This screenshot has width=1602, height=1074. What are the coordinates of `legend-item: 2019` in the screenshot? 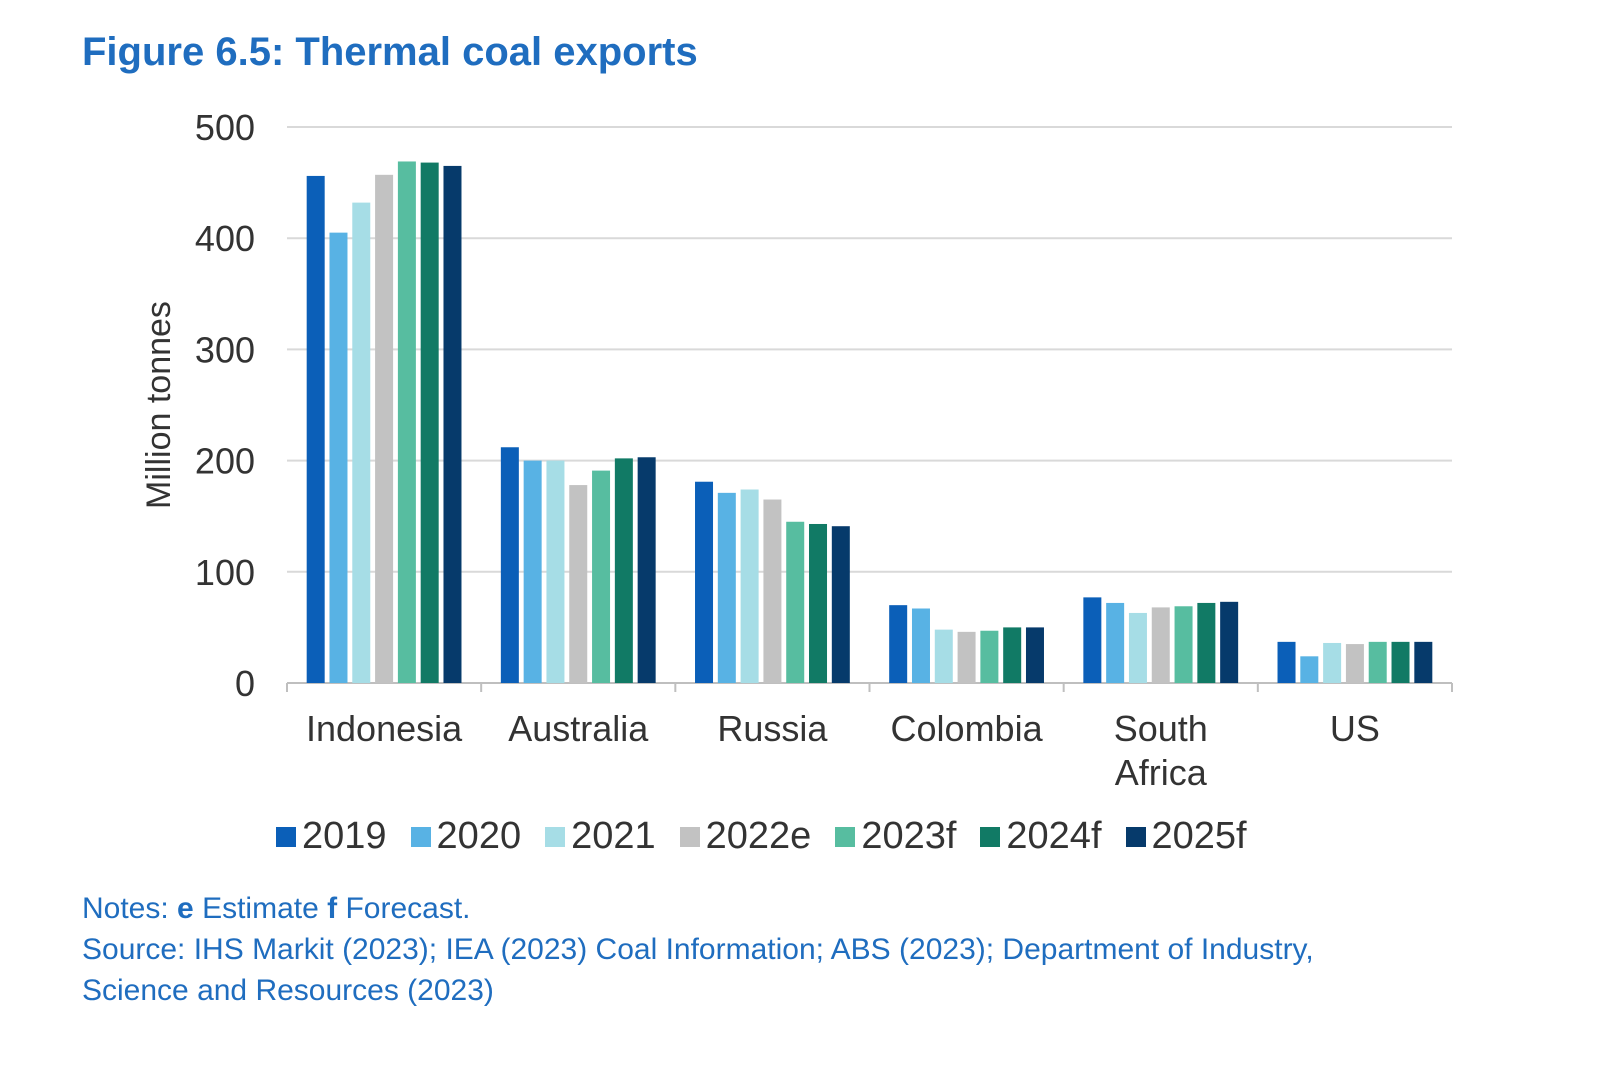 It's located at (331, 836).